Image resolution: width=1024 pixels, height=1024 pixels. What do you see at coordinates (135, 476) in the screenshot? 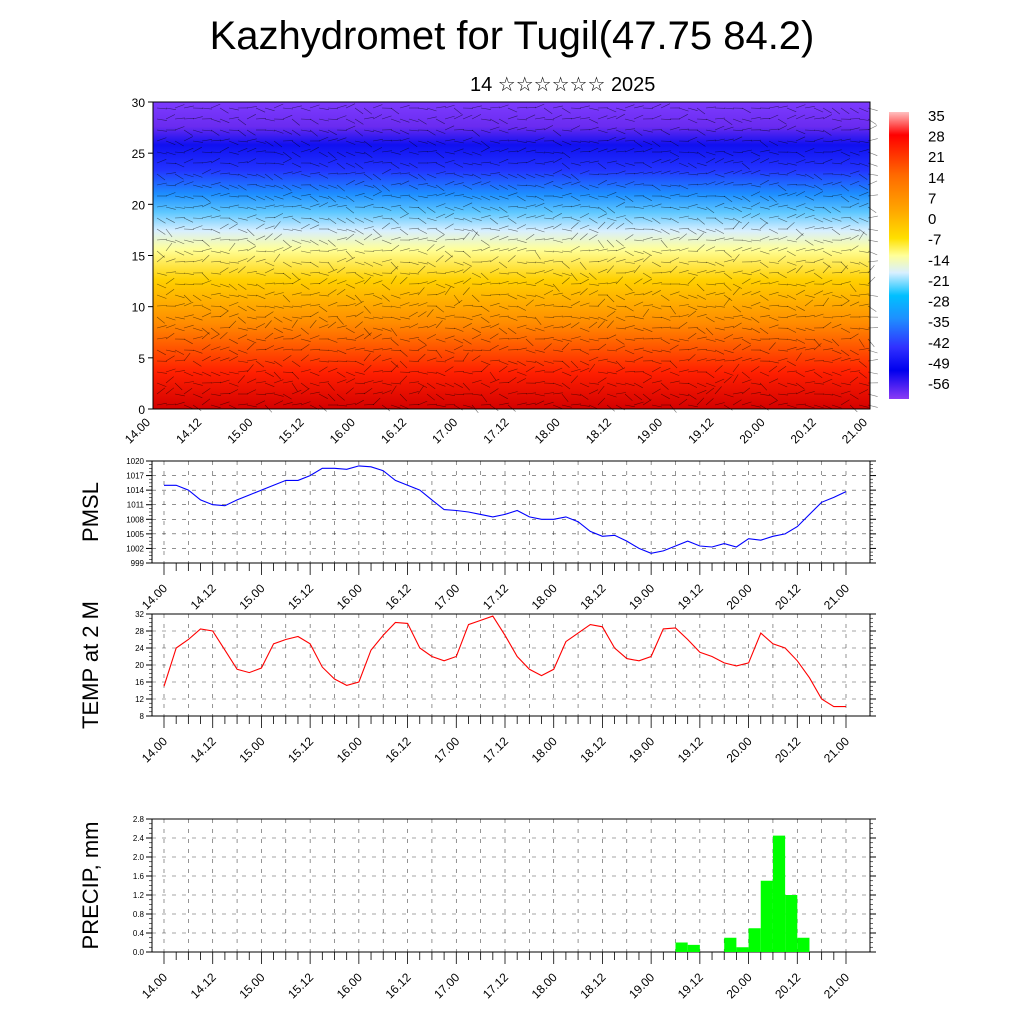
I see `pmsl-y-tick-label: 1017` at bounding box center [135, 476].